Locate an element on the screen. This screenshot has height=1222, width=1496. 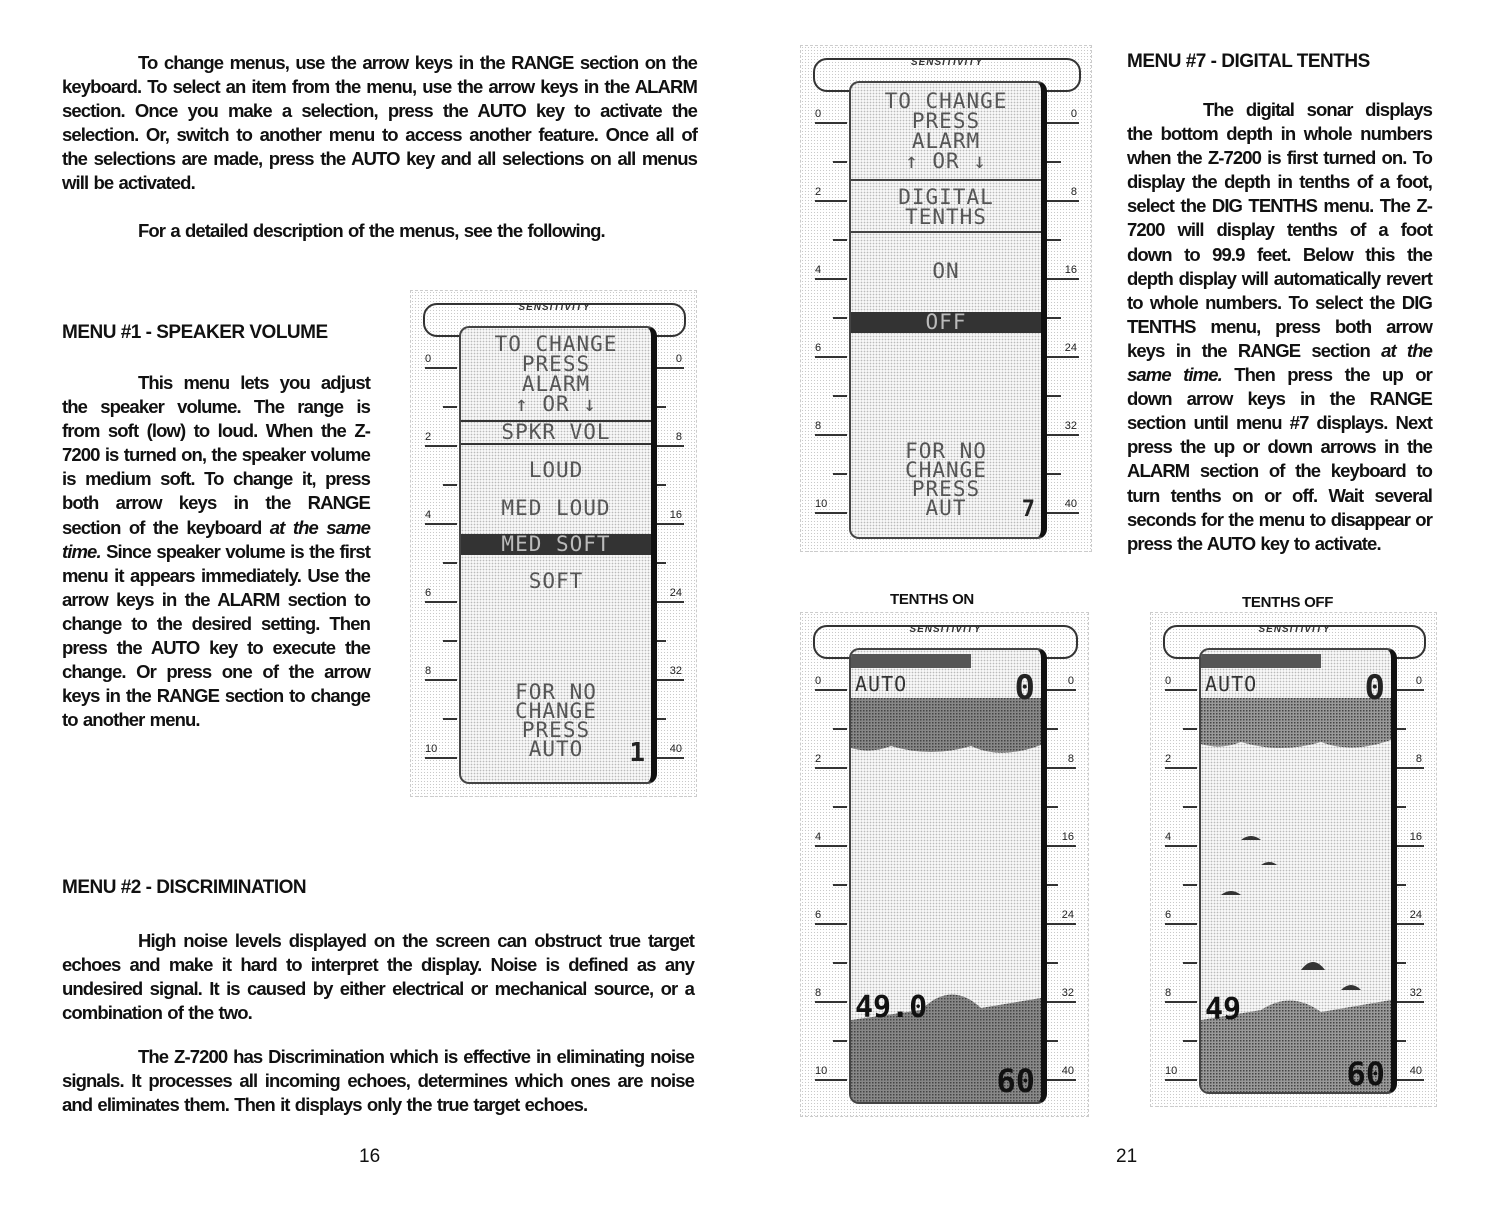
menu-title: SPKR VOL is located at coordinates (556, 432).